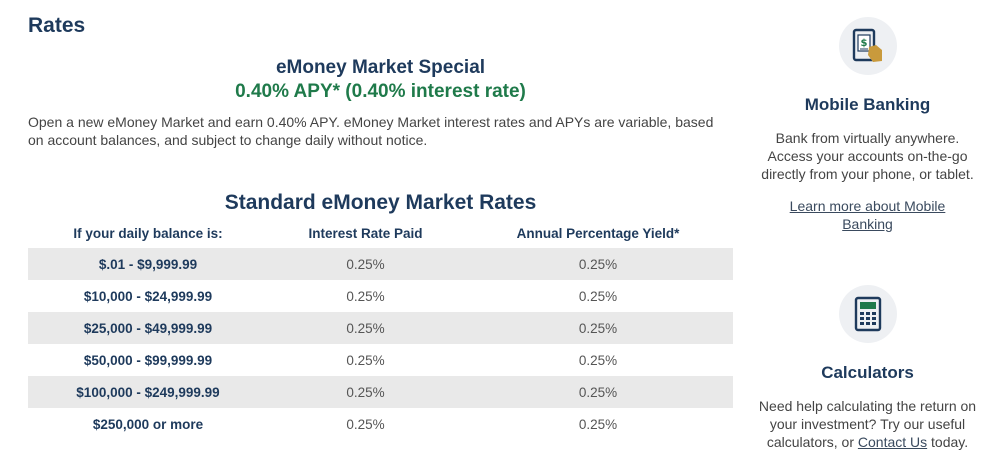  Describe the element at coordinates (148, 264) in the screenshot. I see `cell-balance: $.01 - $9,999.99` at that location.